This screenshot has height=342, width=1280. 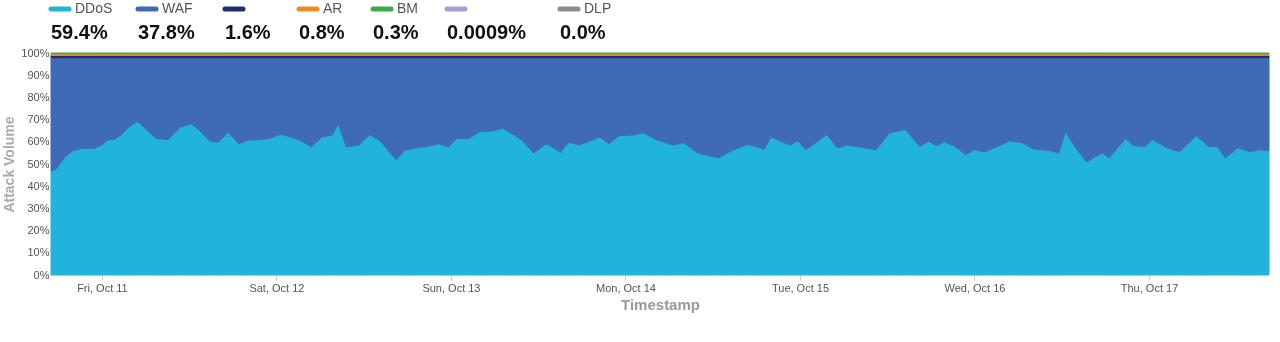 I want to click on x-tick-label: Sat, Oct 12, so click(x=277, y=287).